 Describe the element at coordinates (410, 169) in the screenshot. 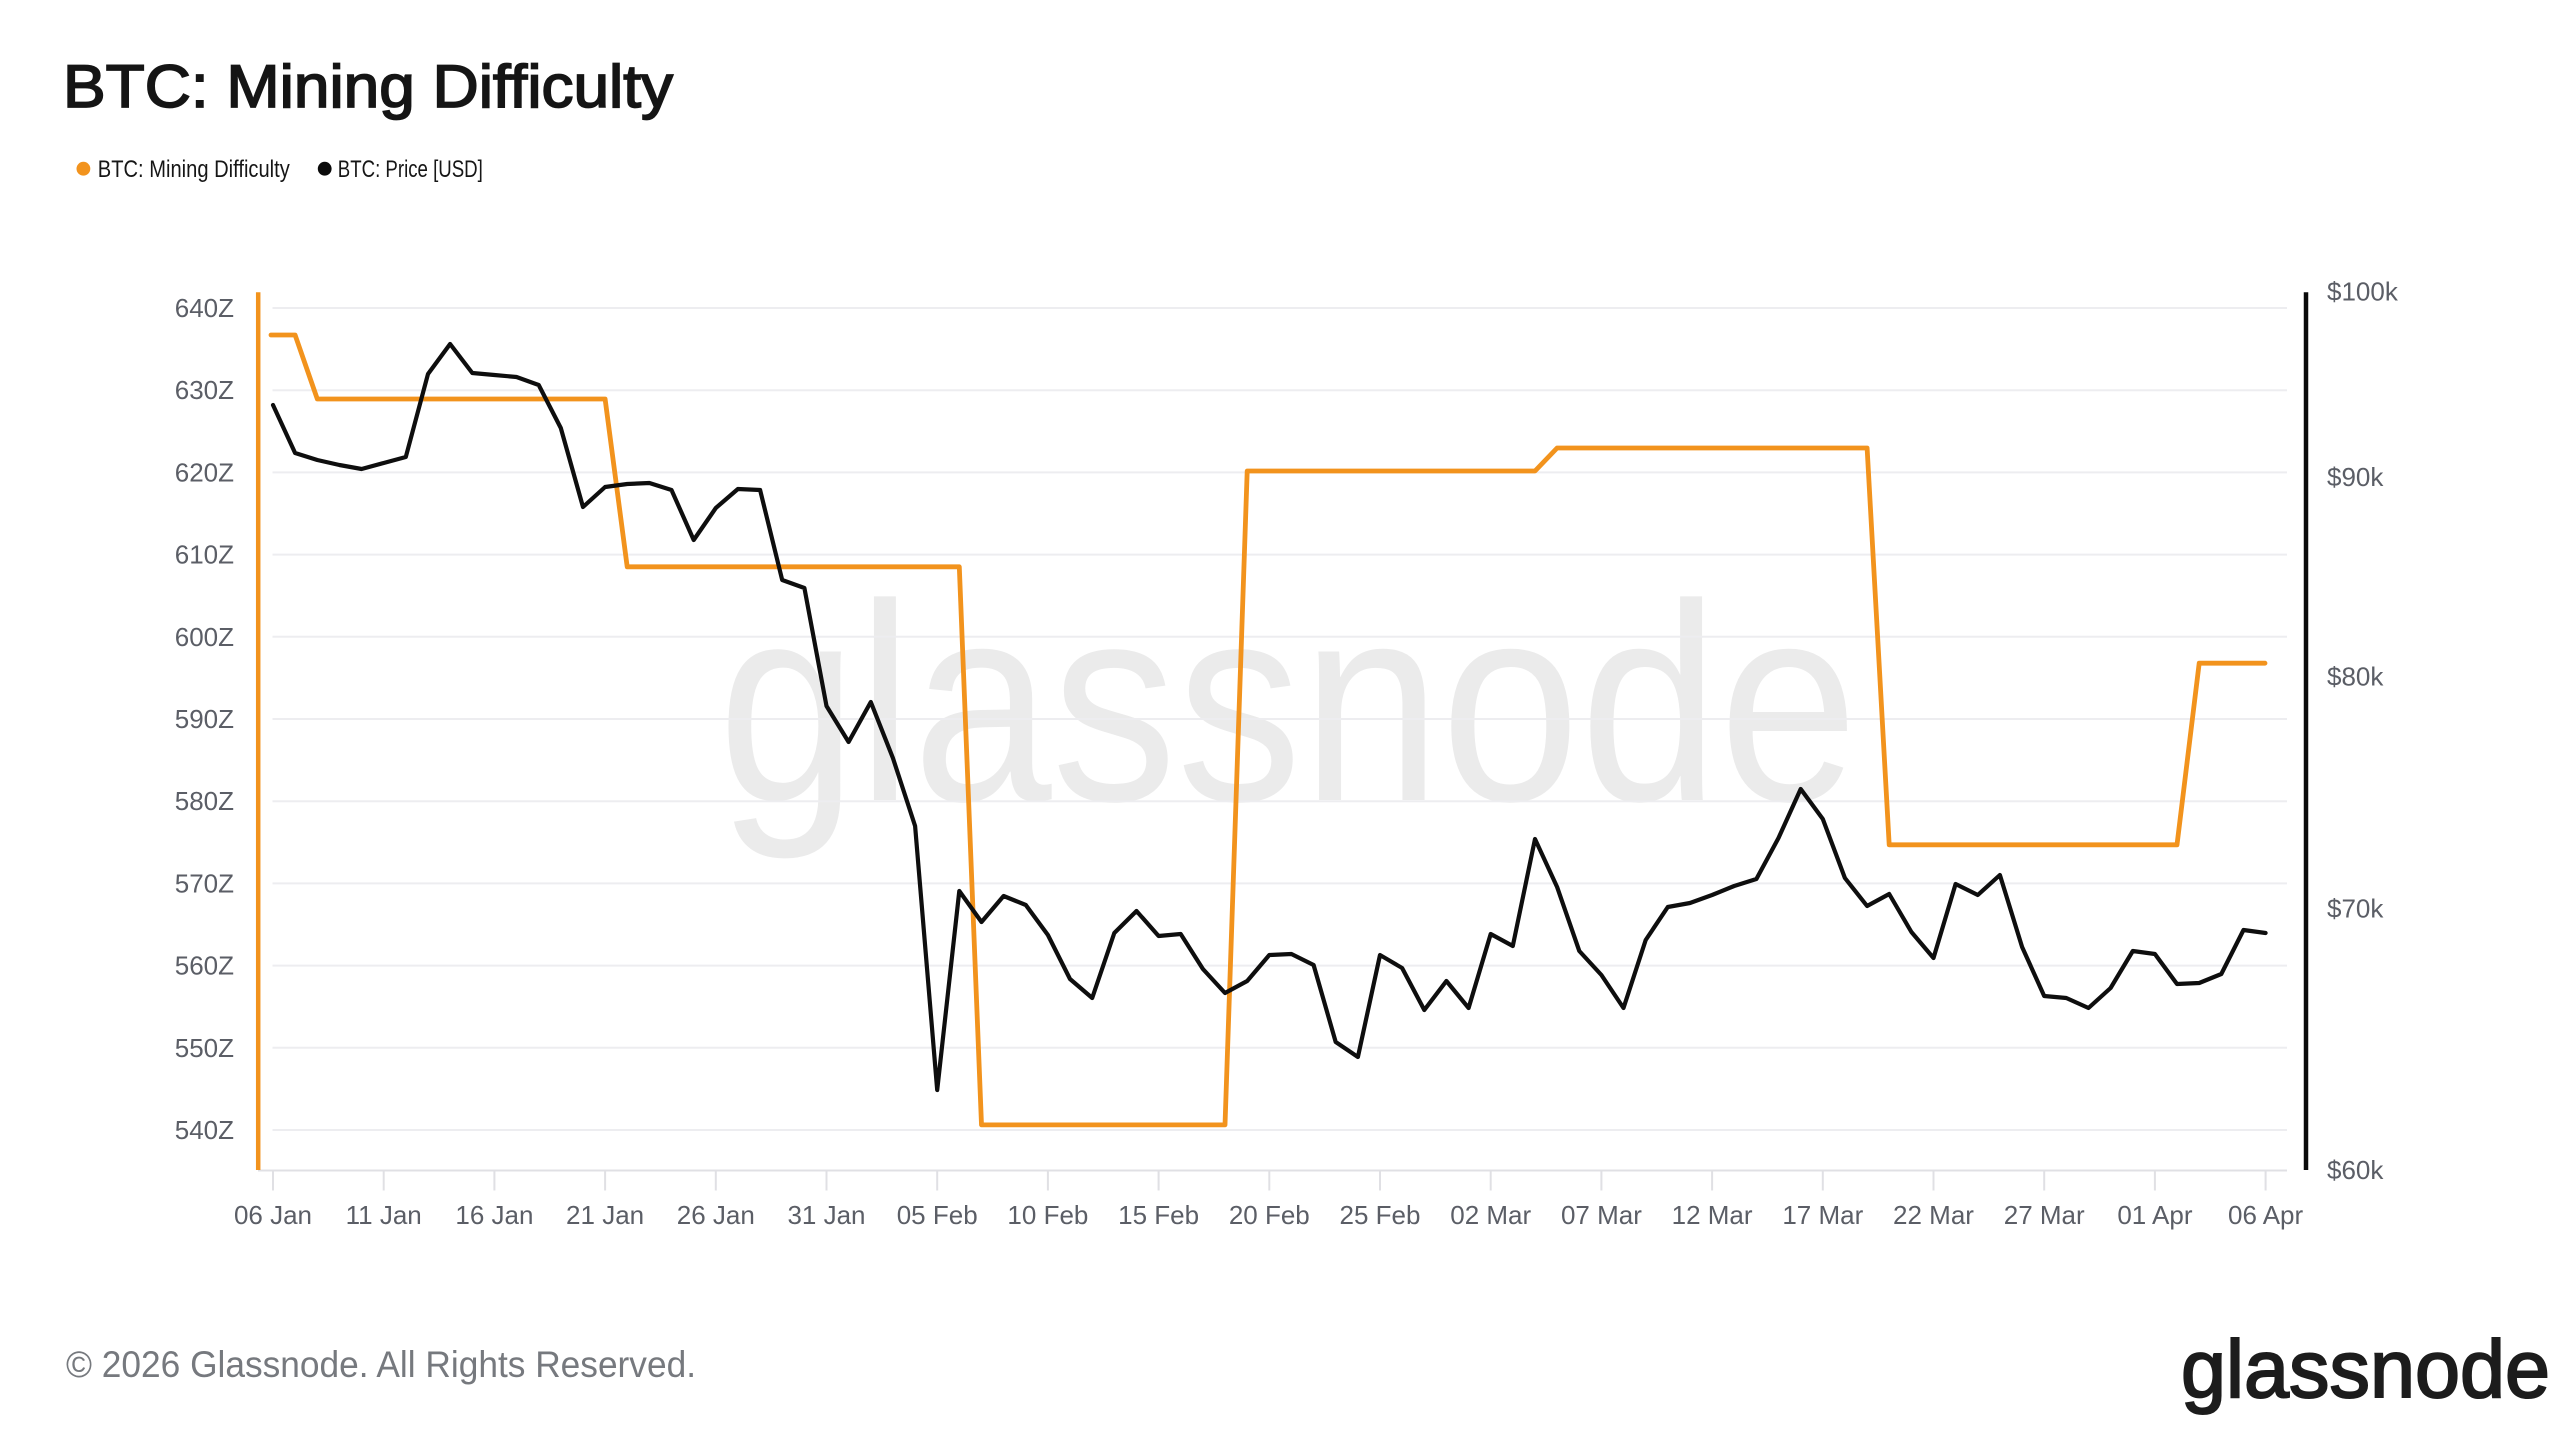

I see `svg-text: BTC: Price [USD]` at that location.